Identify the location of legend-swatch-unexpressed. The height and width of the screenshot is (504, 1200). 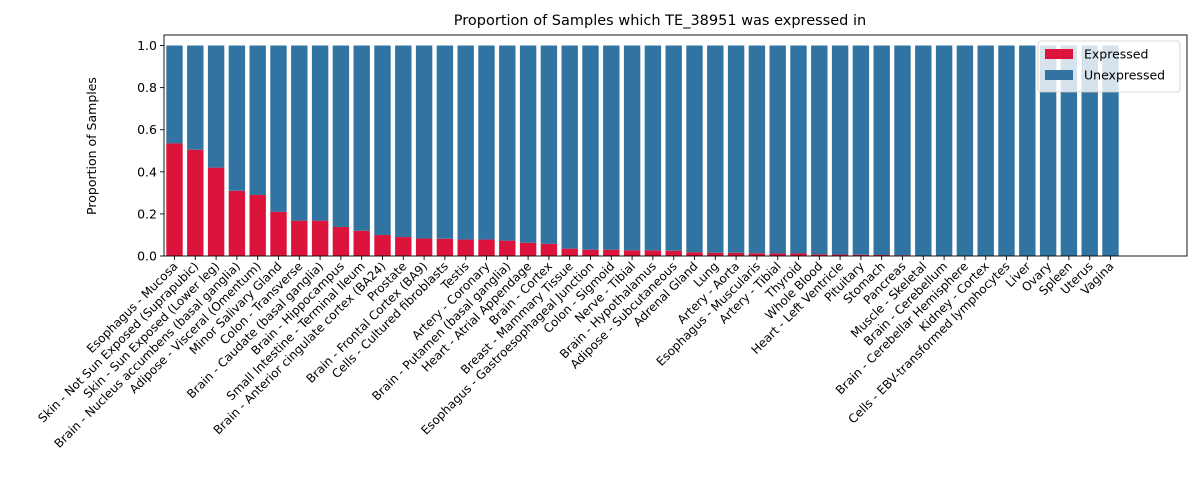
(1059, 75).